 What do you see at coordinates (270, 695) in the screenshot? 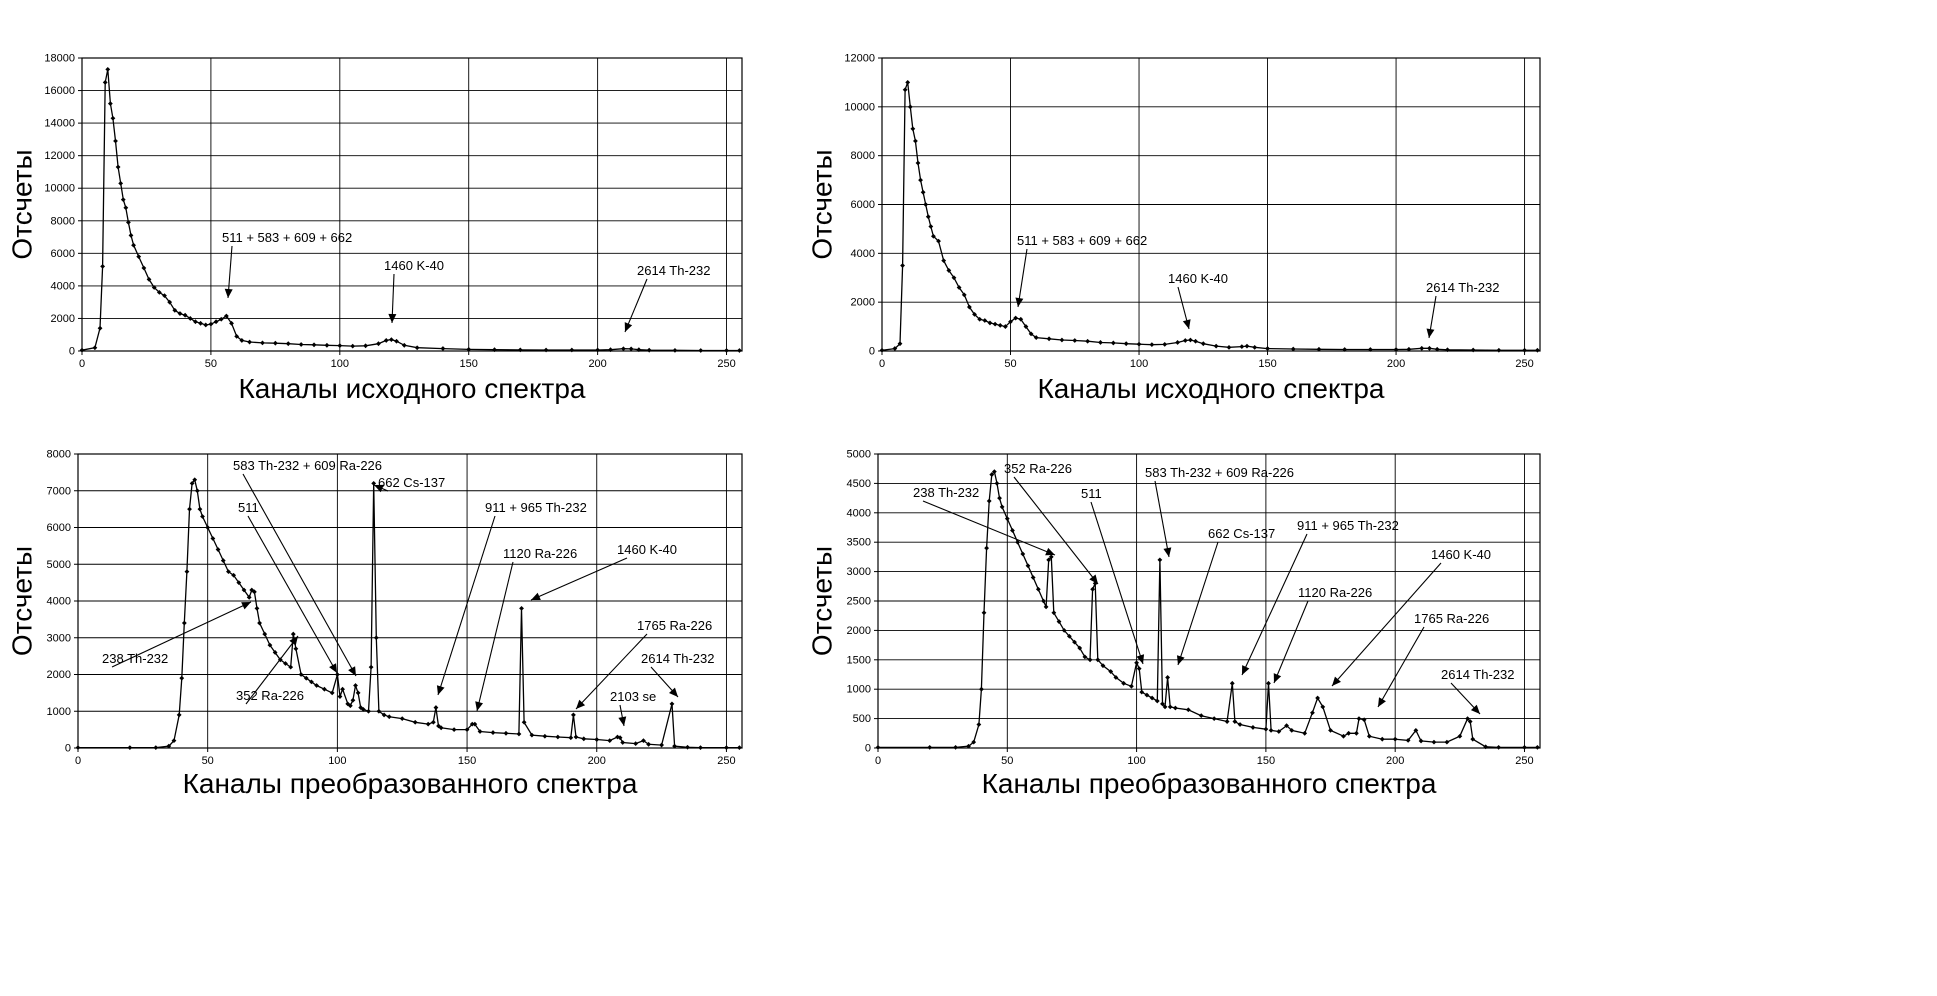
I see `annotation-label: 352 Ra-226` at bounding box center [270, 695].